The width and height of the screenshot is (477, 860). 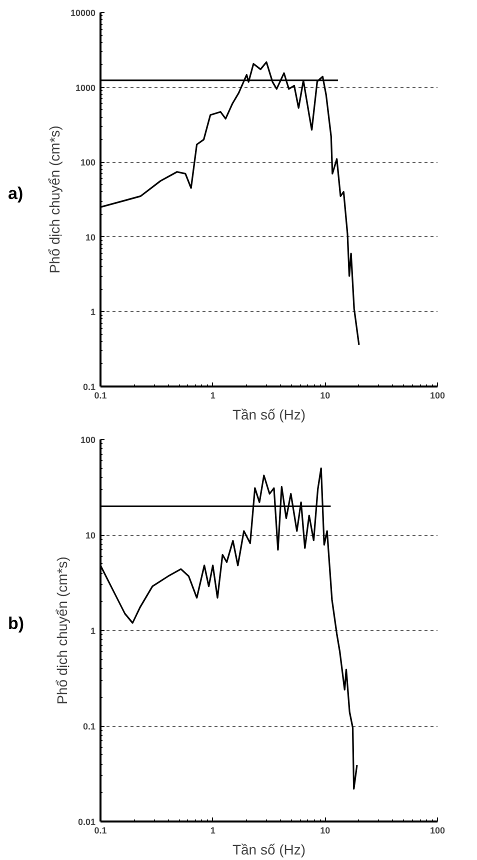 I want to click on y-tick-label: 0.01, so click(x=87, y=822).